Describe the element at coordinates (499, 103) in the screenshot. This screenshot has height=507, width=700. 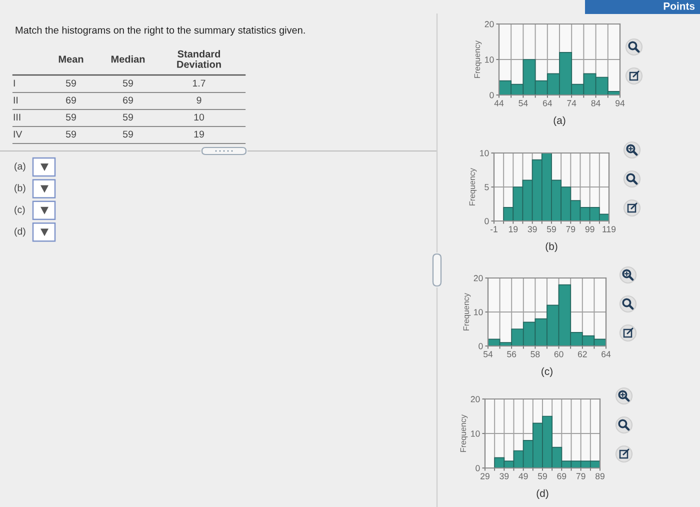
I see `x-tick-label: 44` at that location.